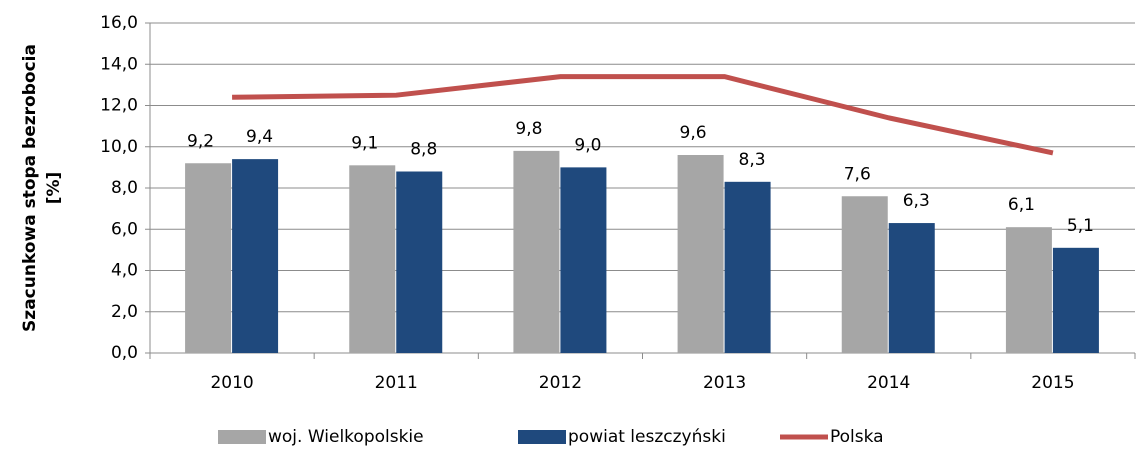 The image size is (1139, 454). Describe the element at coordinates (528, 129) in the screenshot. I see `data-label: 9,8` at that location.